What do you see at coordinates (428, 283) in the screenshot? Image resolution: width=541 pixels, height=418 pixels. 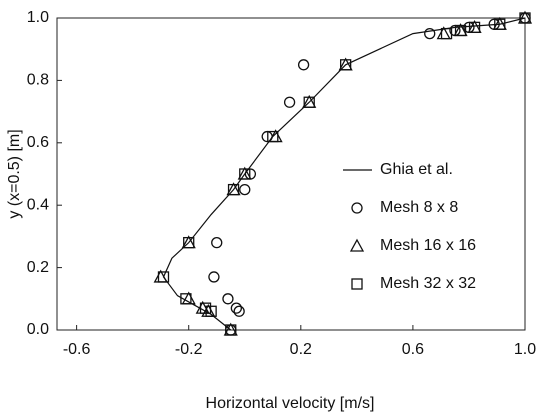 I see `legend-label: Mesh 32 x 32` at bounding box center [428, 283].